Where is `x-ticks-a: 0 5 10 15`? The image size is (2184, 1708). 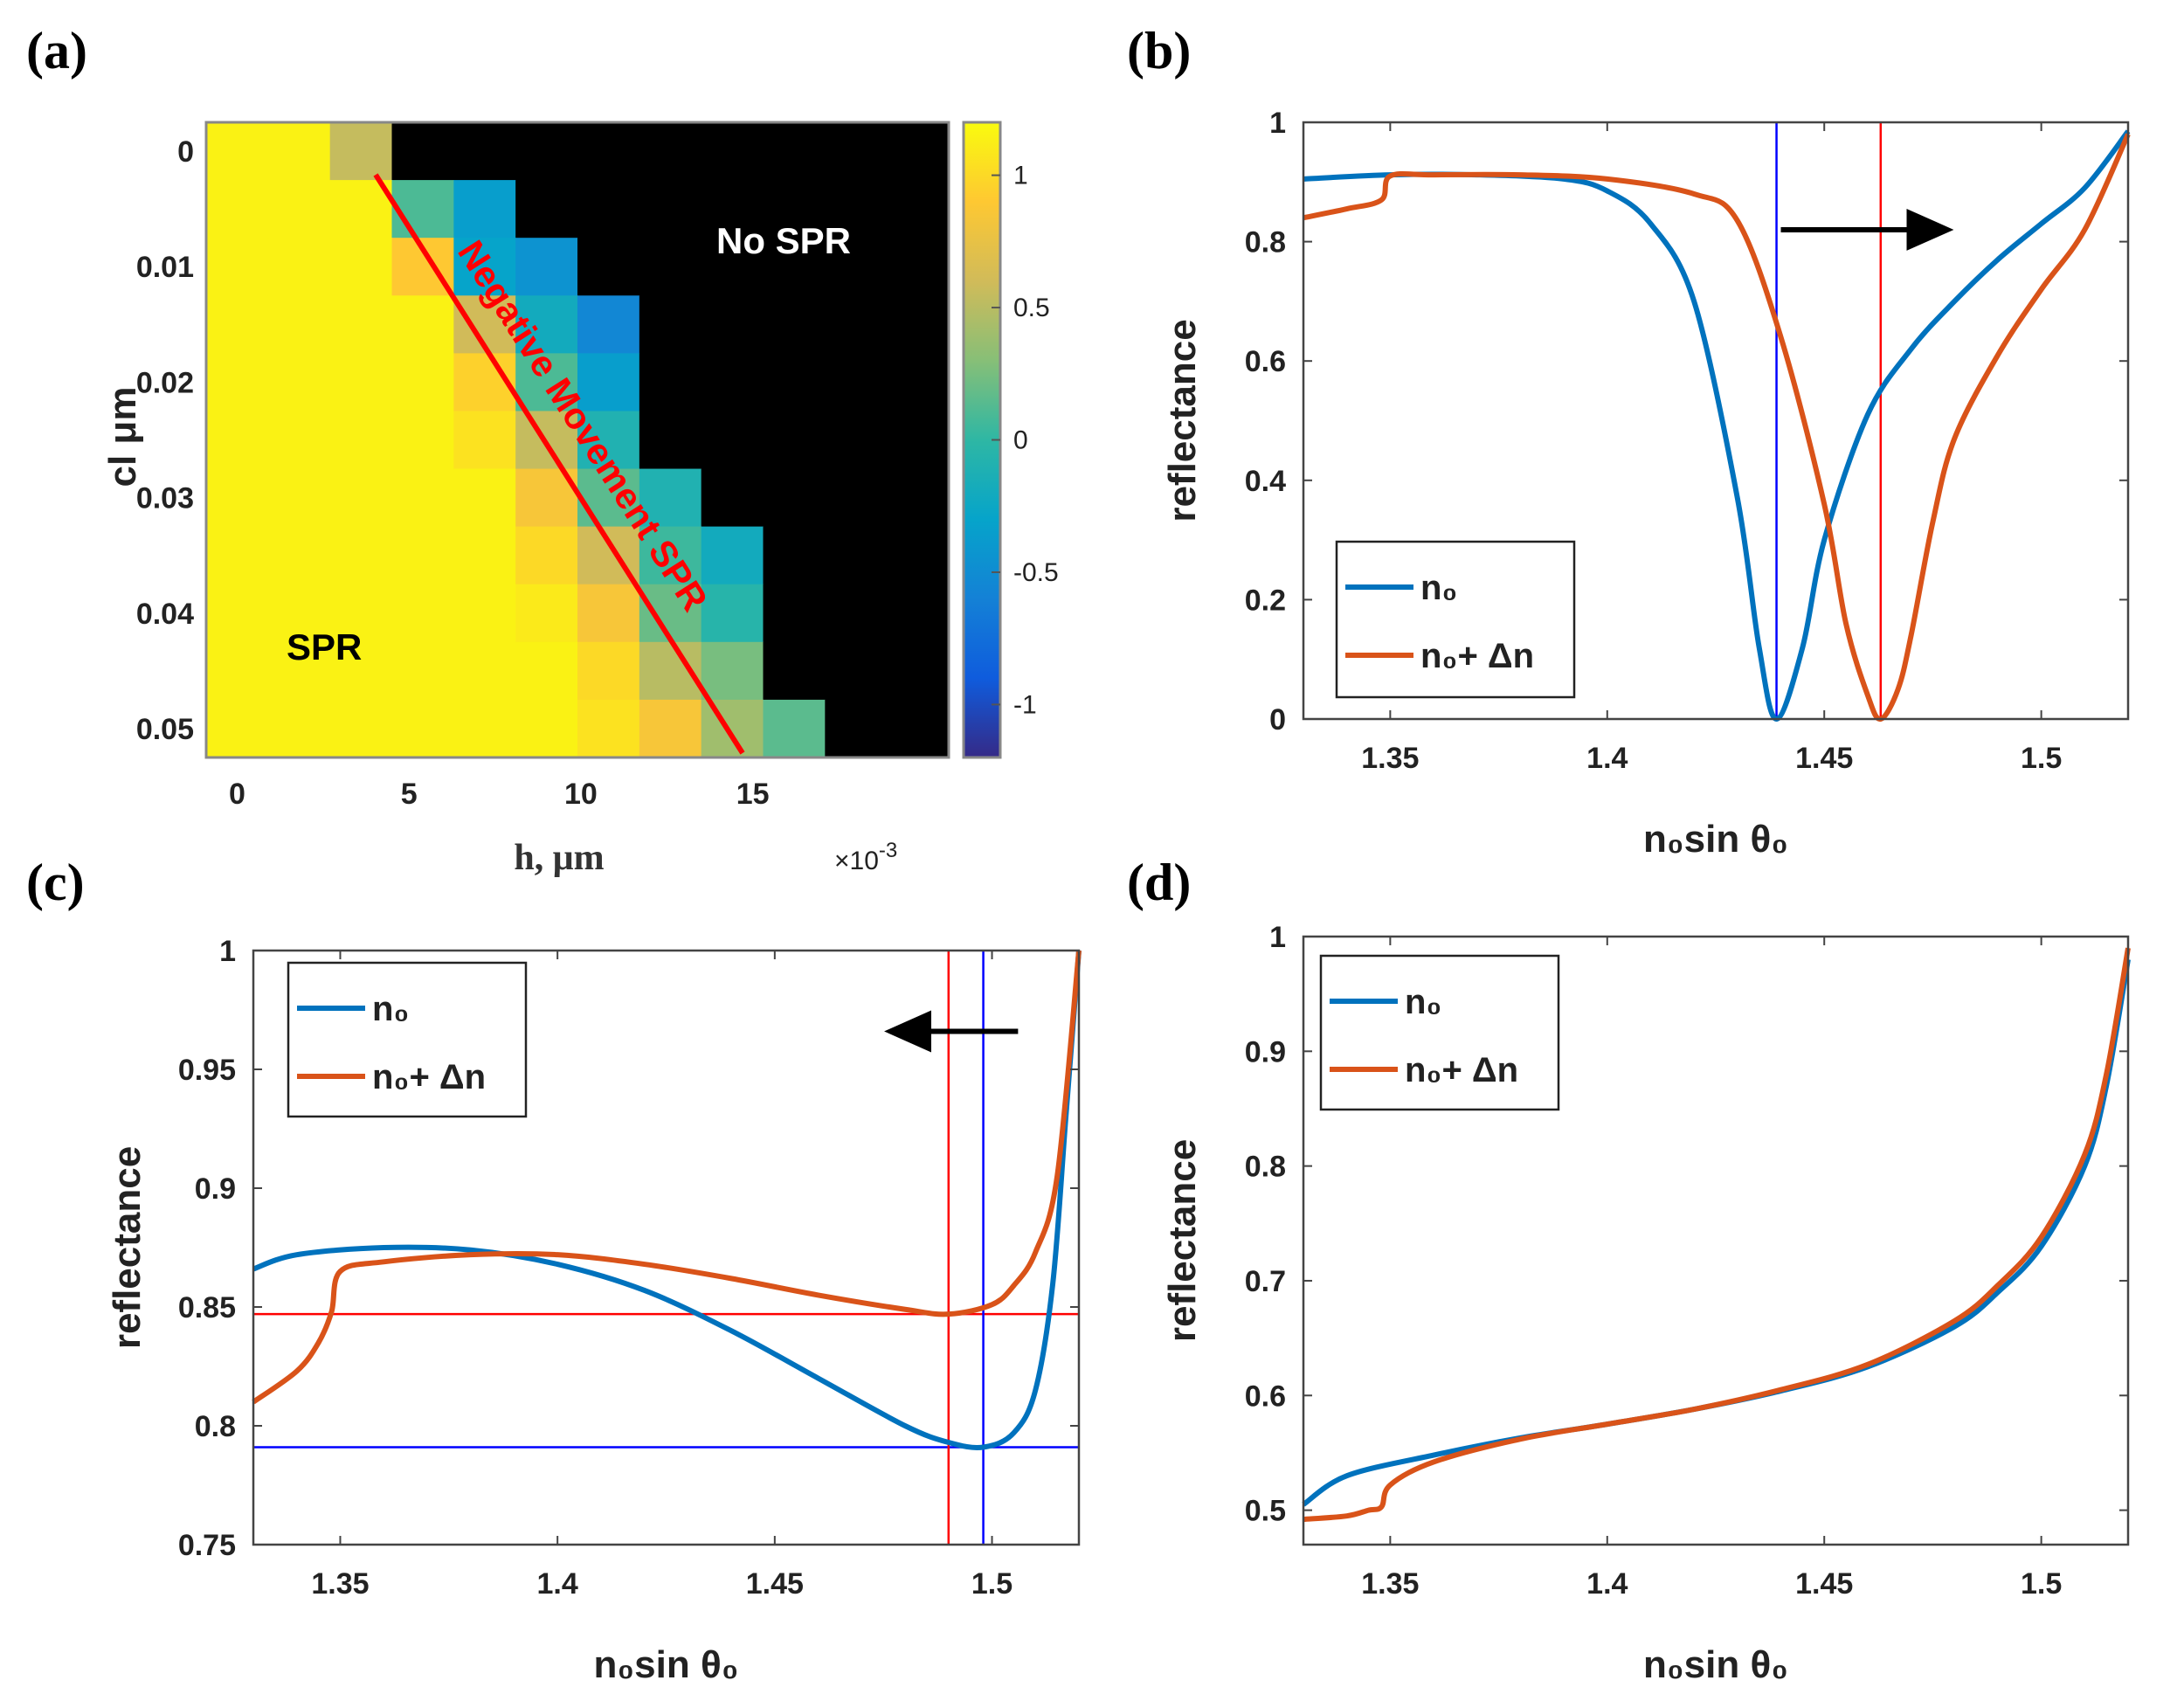
x-ticks-a: 0 5 10 15 is located at coordinates (500, 795).